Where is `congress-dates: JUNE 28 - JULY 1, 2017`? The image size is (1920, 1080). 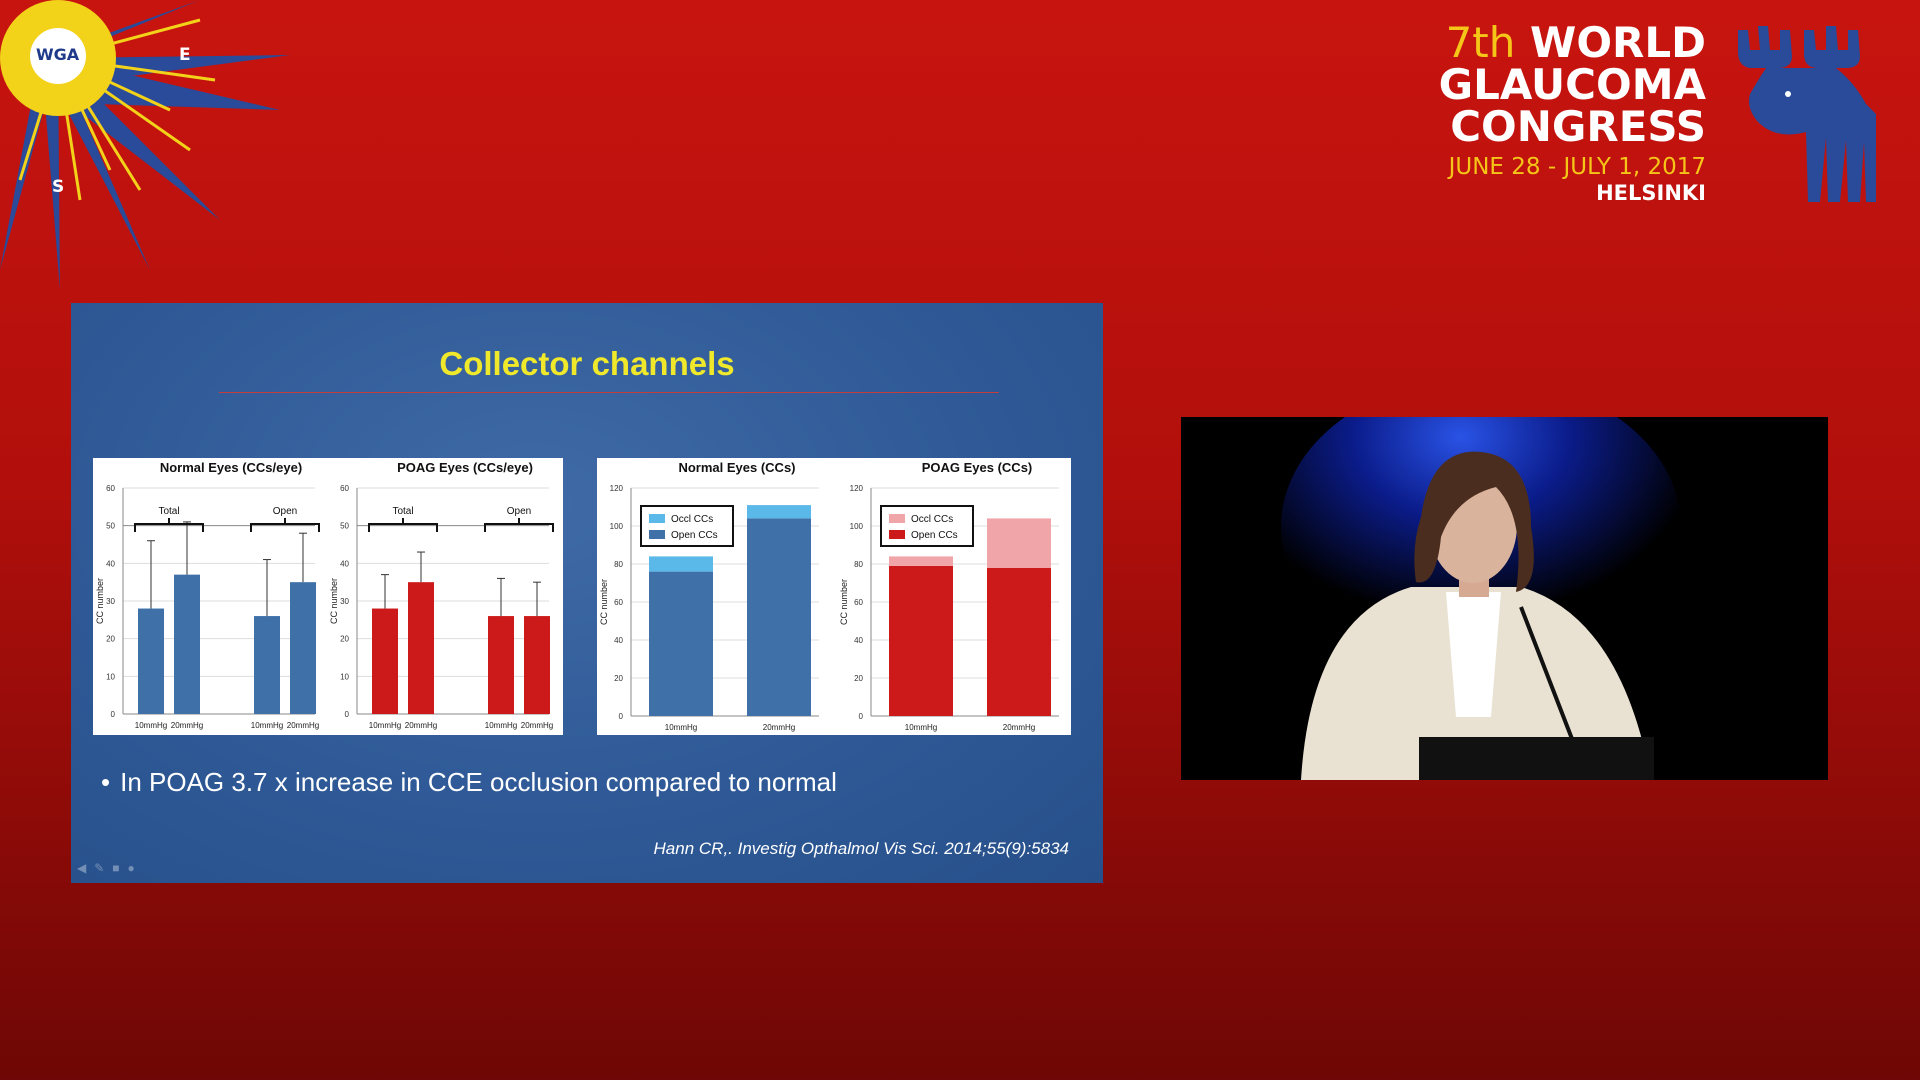
congress-dates: JUNE 28 - JULY 1, 2017 is located at coordinates (1577, 167).